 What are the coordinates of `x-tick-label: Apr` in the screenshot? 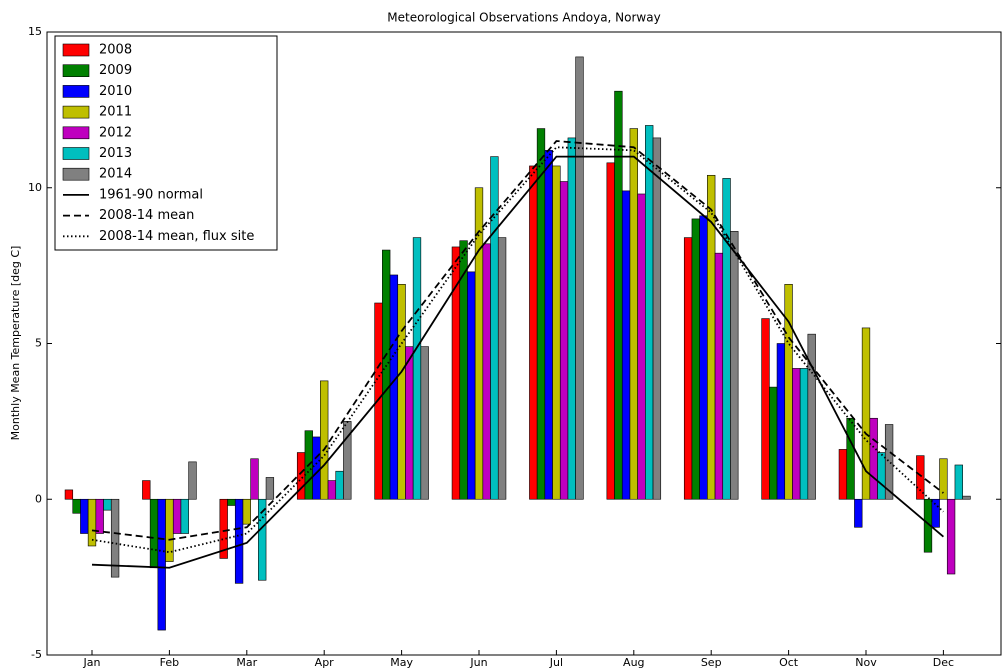 It's located at (325, 662).